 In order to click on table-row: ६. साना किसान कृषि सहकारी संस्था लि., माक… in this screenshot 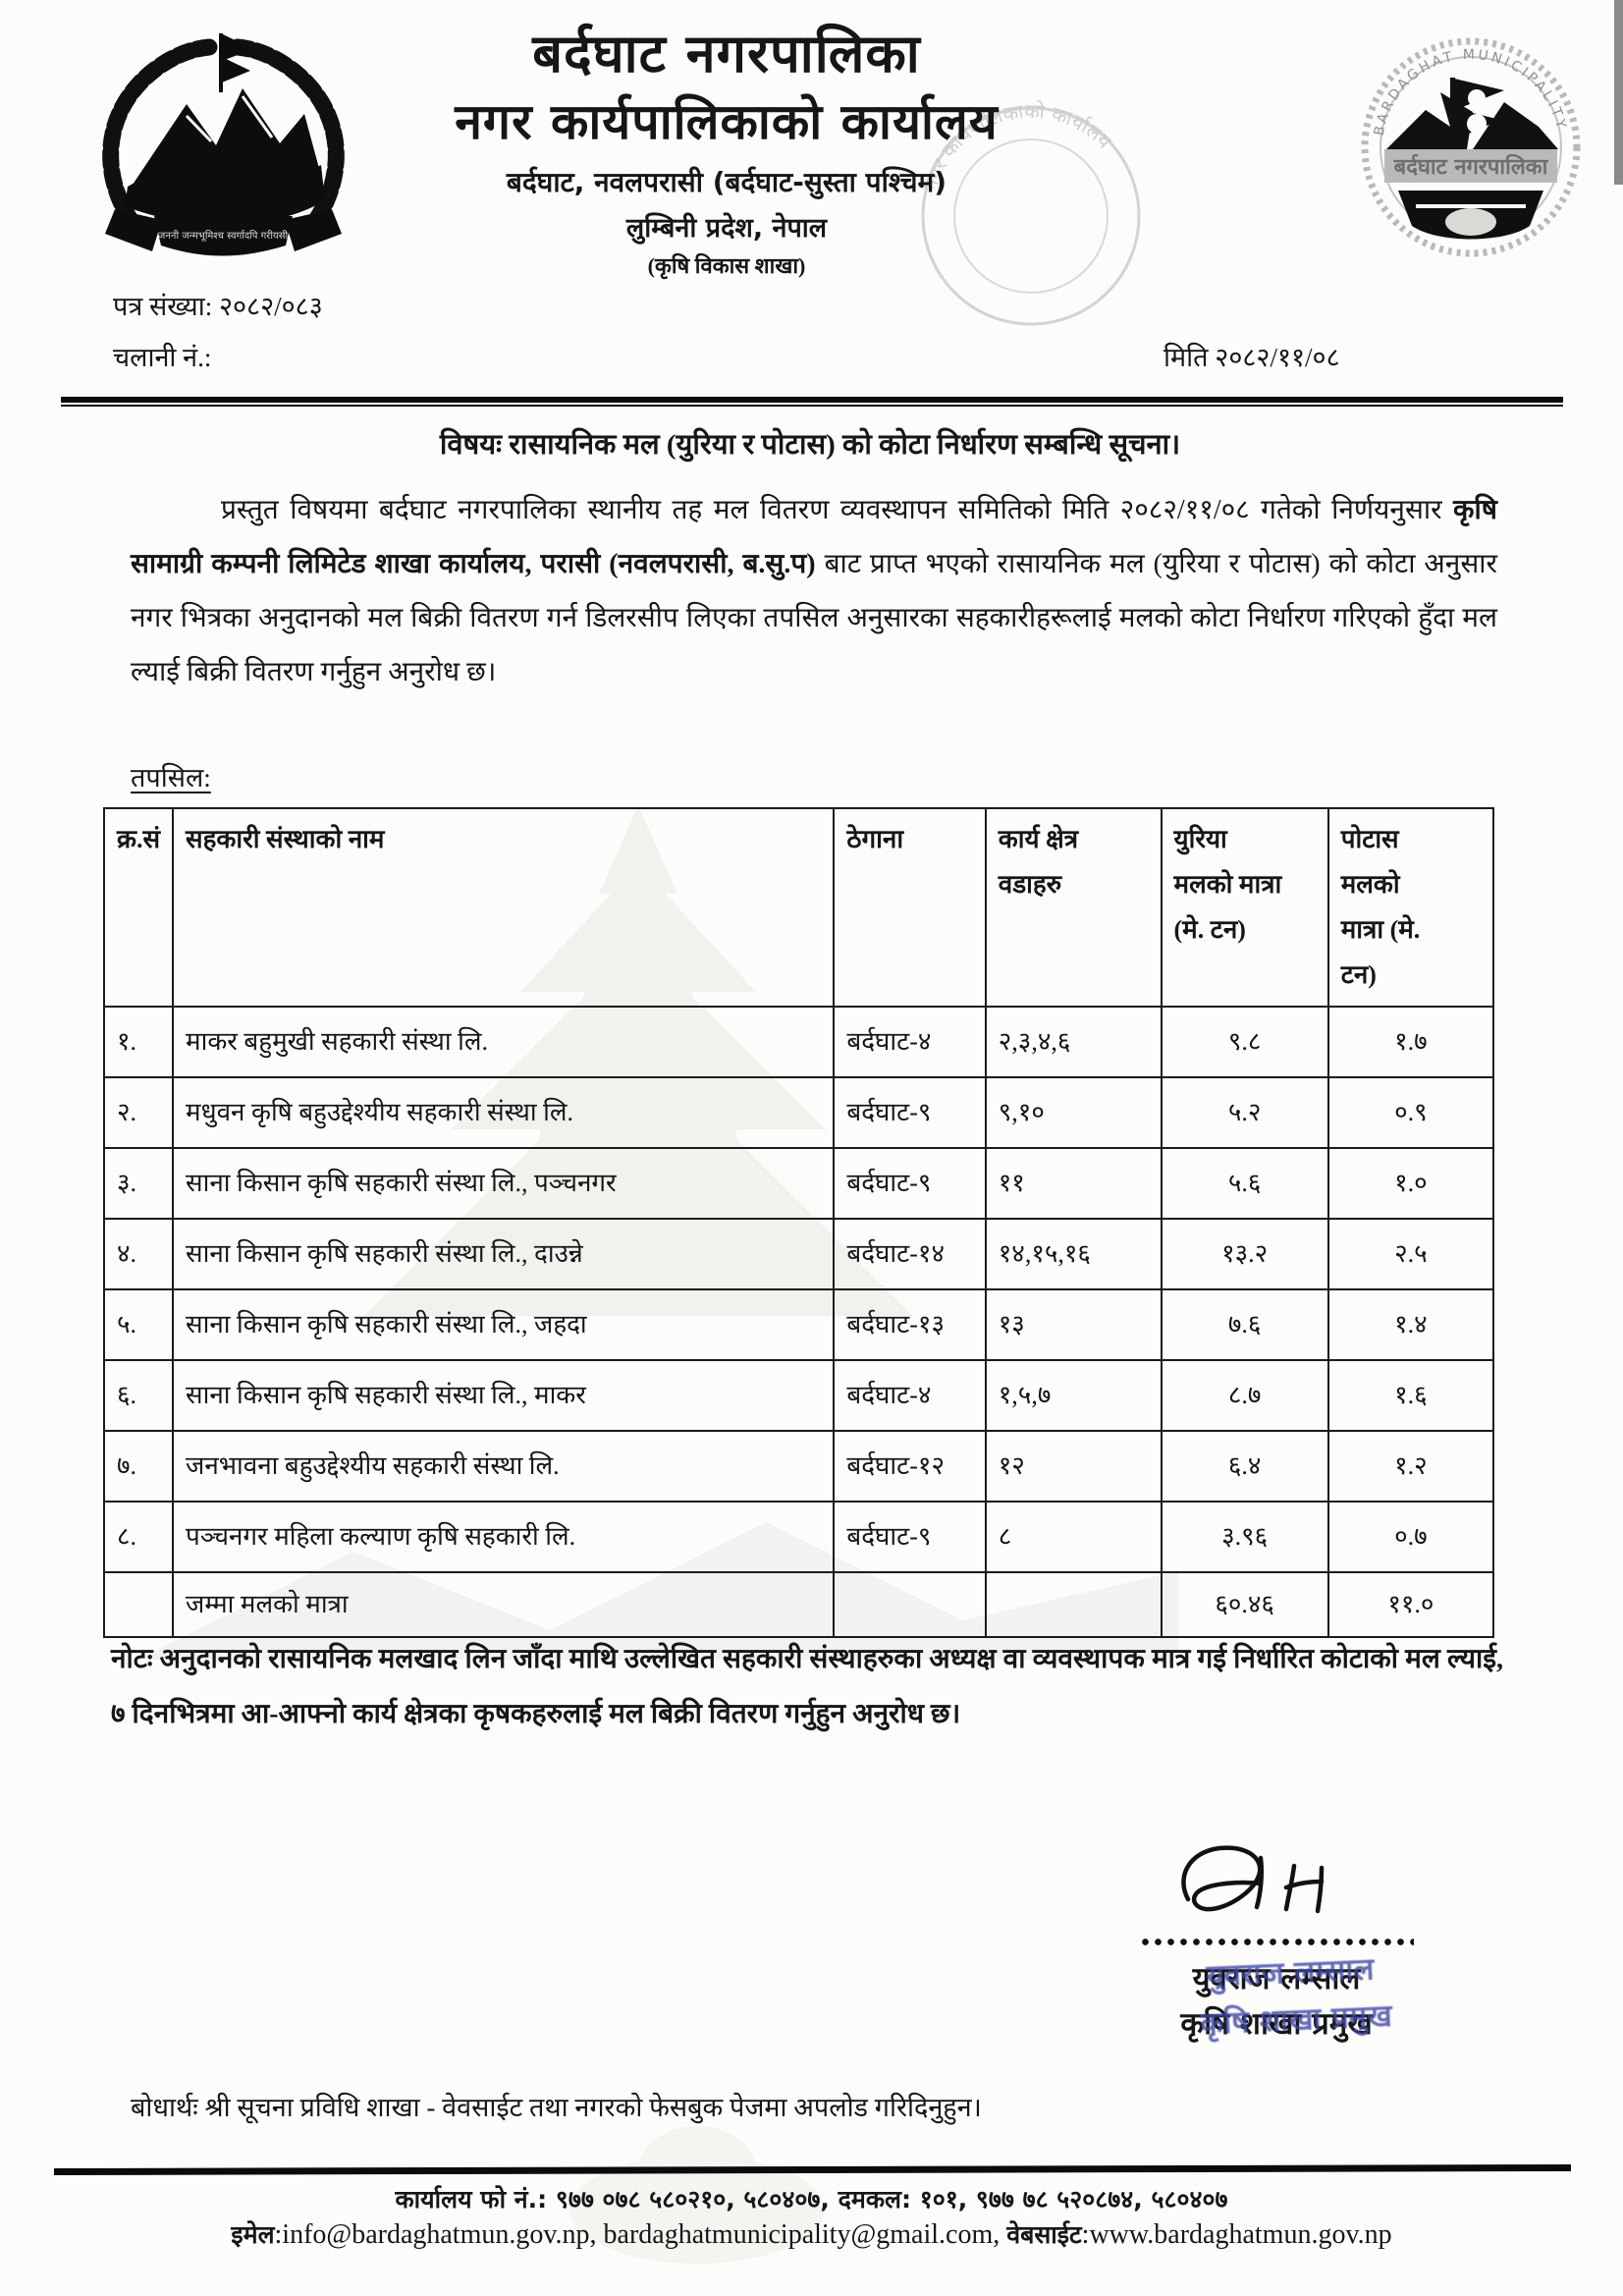, I will do `click(798, 1395)`.